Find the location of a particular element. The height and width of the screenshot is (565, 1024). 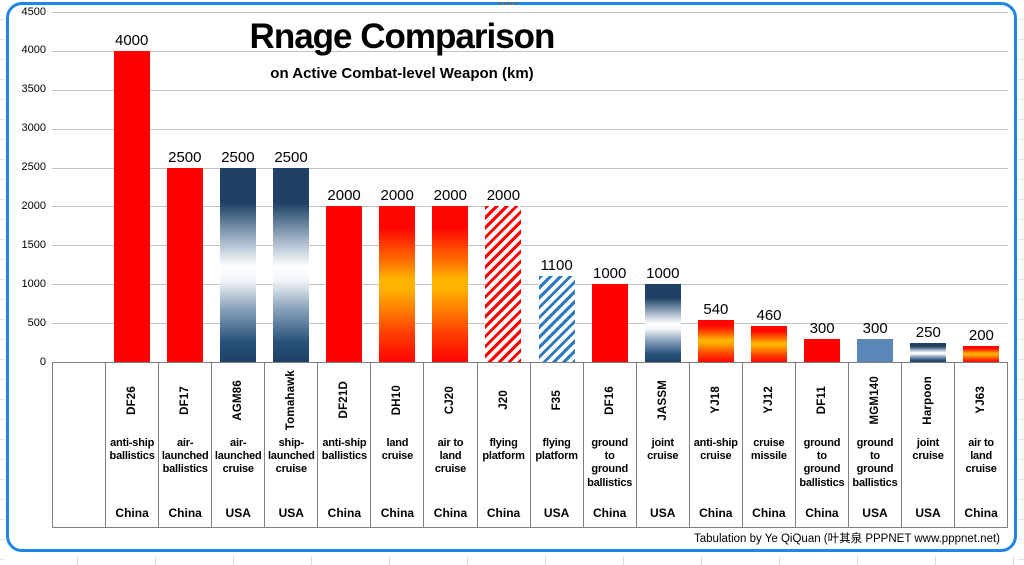

chart-subtitle: on Active Combat-level Weapon (km) is located at coordinates (402, 73).